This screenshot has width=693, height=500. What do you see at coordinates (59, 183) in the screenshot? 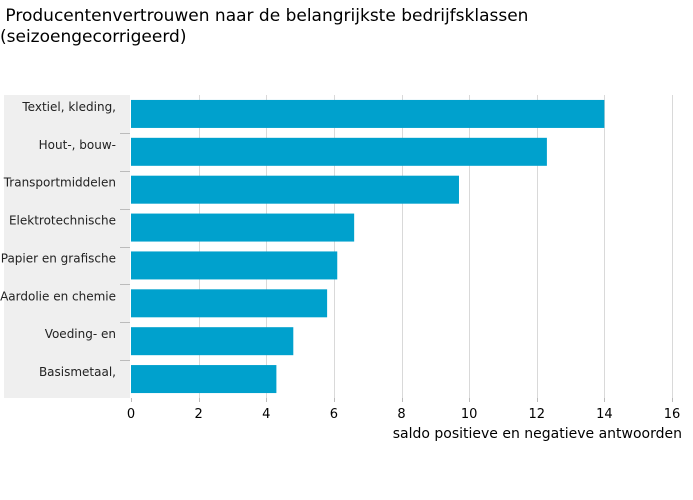
I see `category-label: Transportmiddelen` at bounding box center [59, 183].